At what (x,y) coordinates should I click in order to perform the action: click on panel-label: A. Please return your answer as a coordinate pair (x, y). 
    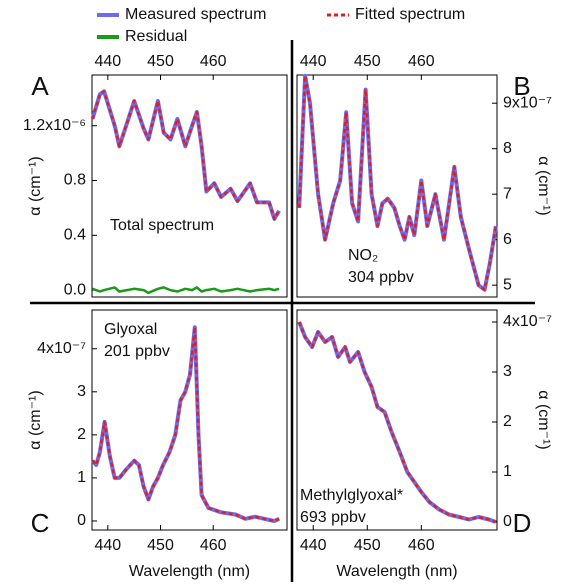
    Looking at the image, I should click on (40, 86).